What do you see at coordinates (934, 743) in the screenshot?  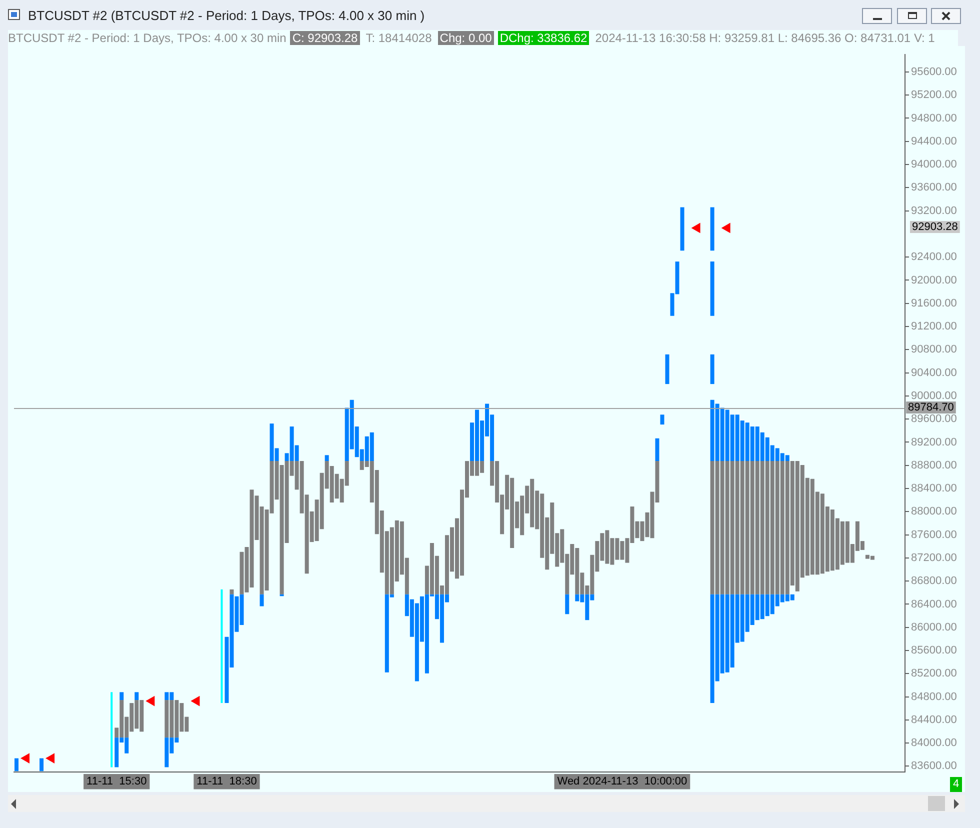 I see `y-tick-label: 84000.00` at bounding box center [934, 743].